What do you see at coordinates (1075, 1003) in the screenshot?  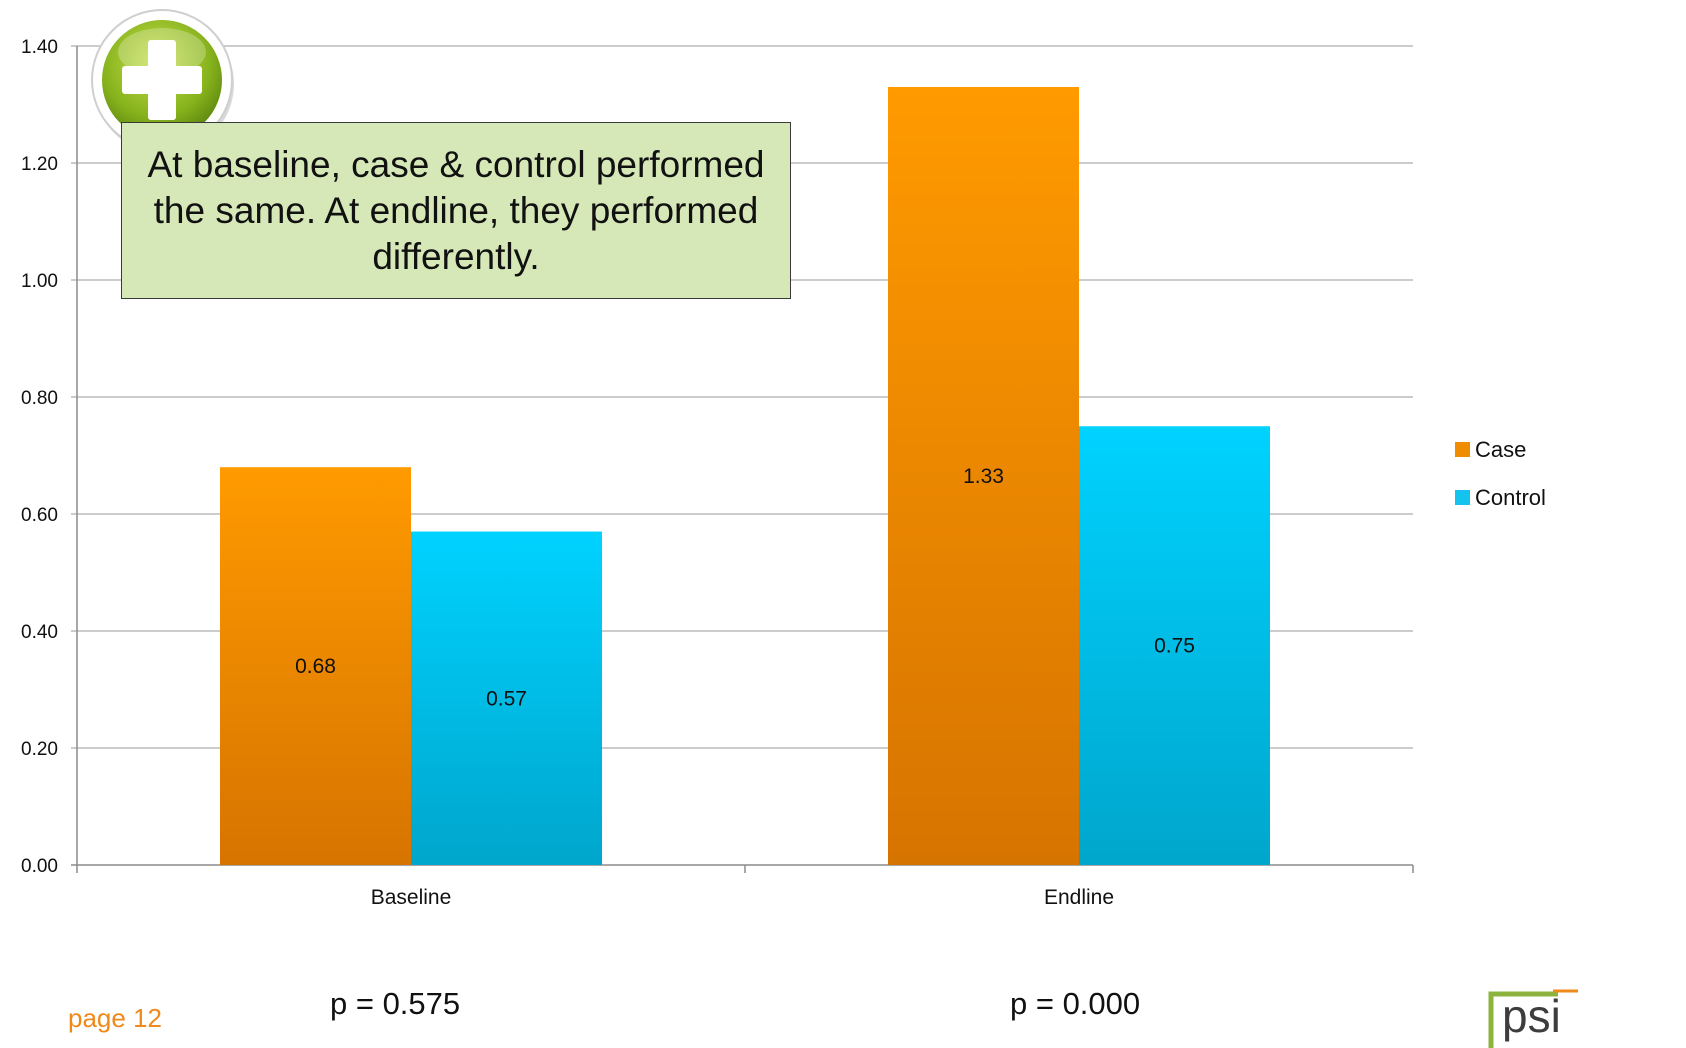 I see `p-value-endline: p = 0.000` at bounding box center [1075, 1003].